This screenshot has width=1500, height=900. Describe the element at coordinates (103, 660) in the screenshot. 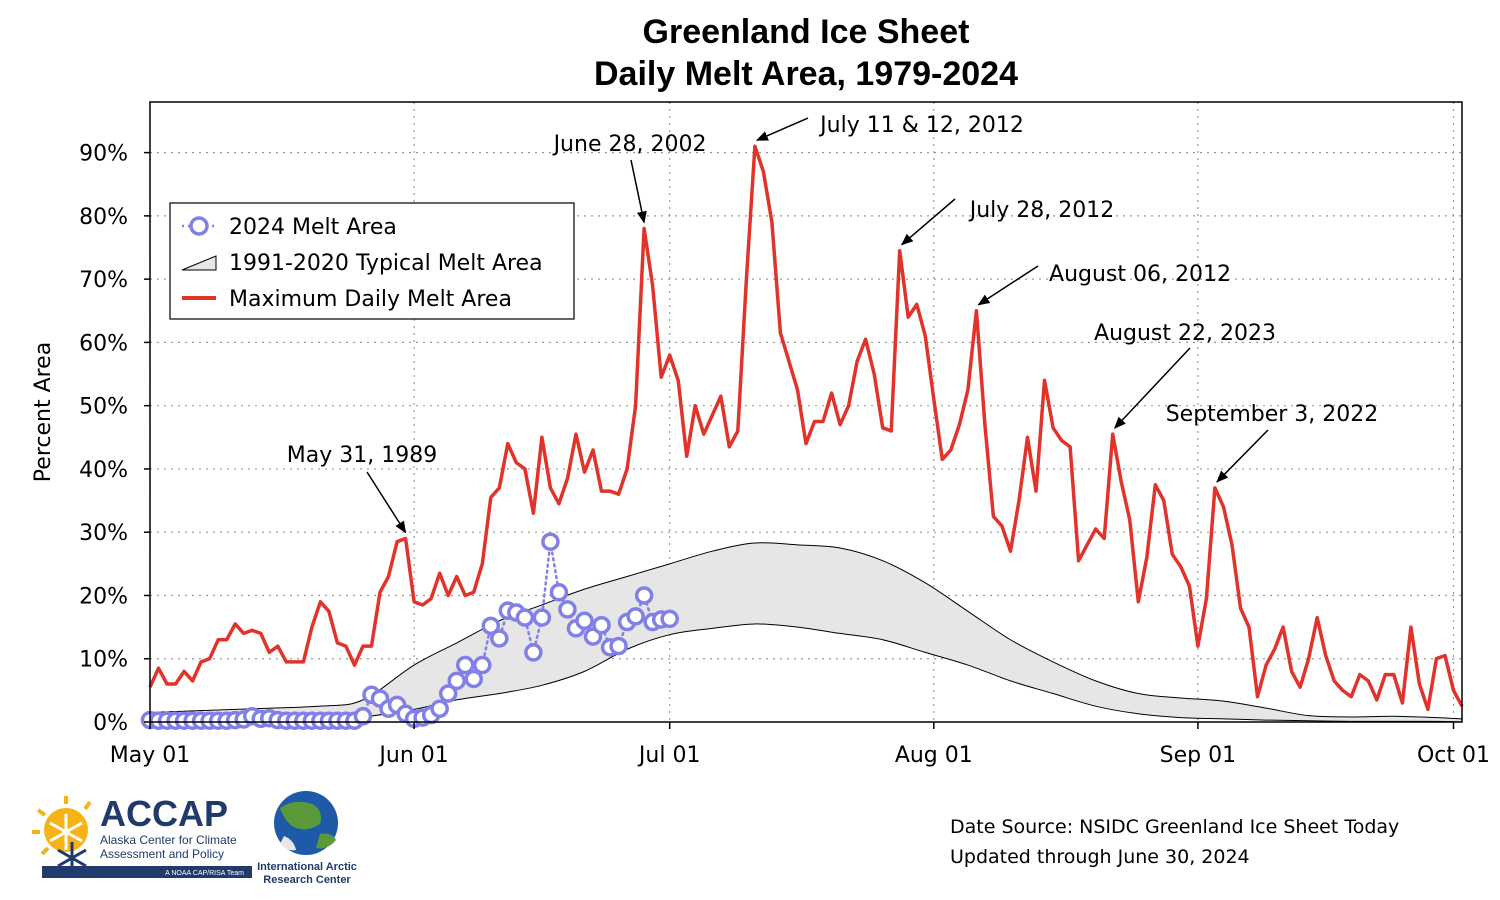

I see `y-tick-label: 10%` at that location.